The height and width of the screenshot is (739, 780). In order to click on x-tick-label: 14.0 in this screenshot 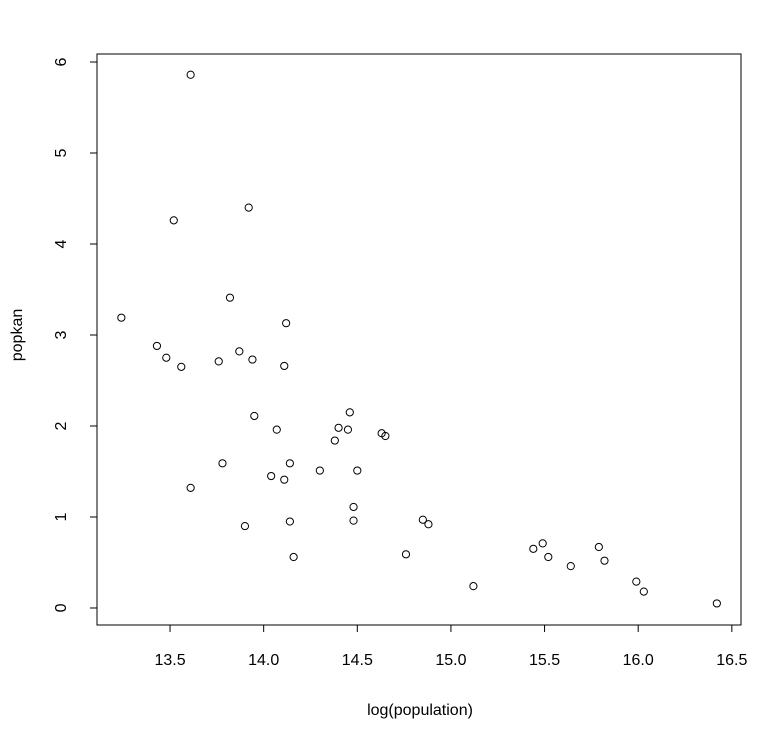, I will do `click(263, 660)`.